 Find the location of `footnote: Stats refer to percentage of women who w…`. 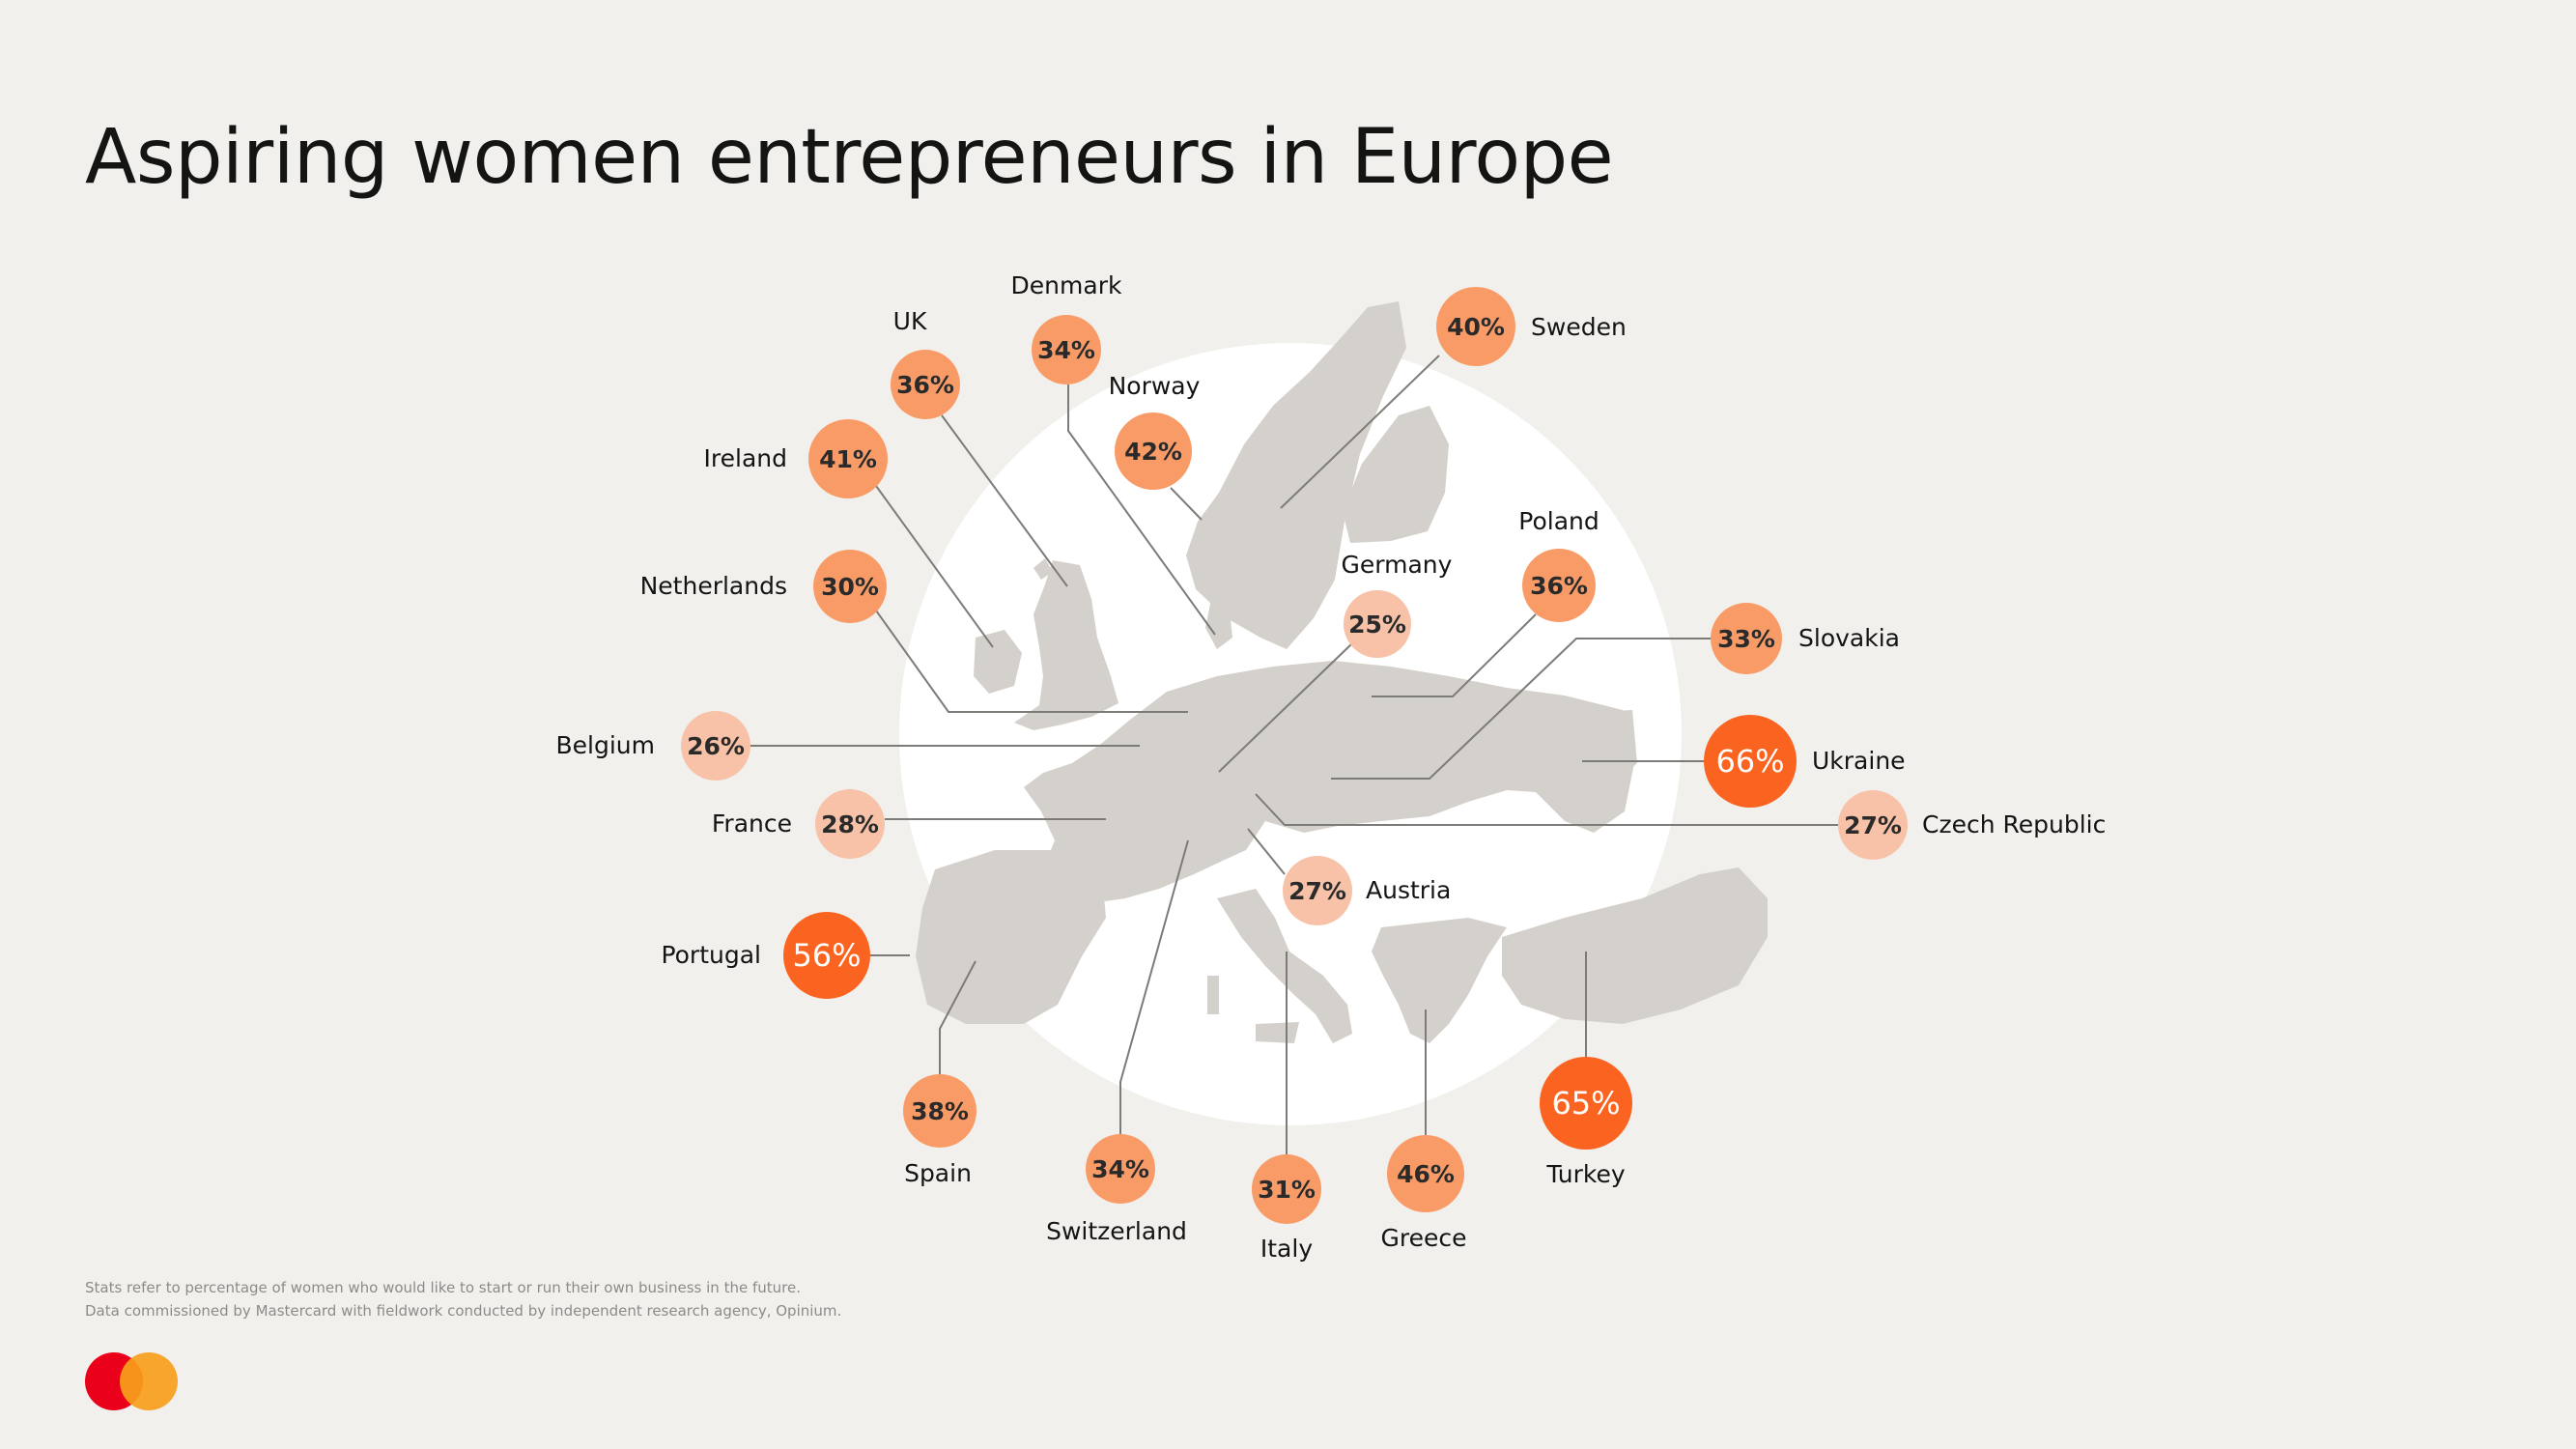

footnote: Stats refer to percentage of women who w… is located at coordinates (463, 1299).